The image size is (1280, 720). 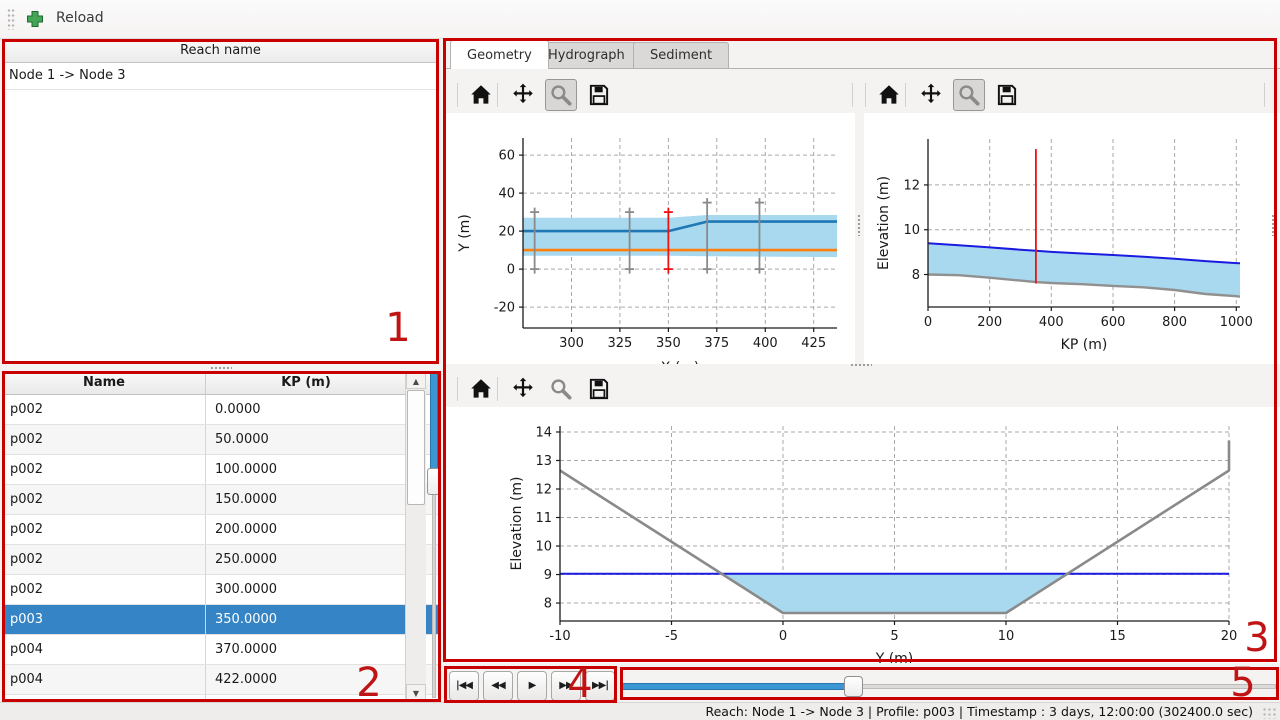 I want to click on table-row: p002 300.0000, so click(x=221, y=590).